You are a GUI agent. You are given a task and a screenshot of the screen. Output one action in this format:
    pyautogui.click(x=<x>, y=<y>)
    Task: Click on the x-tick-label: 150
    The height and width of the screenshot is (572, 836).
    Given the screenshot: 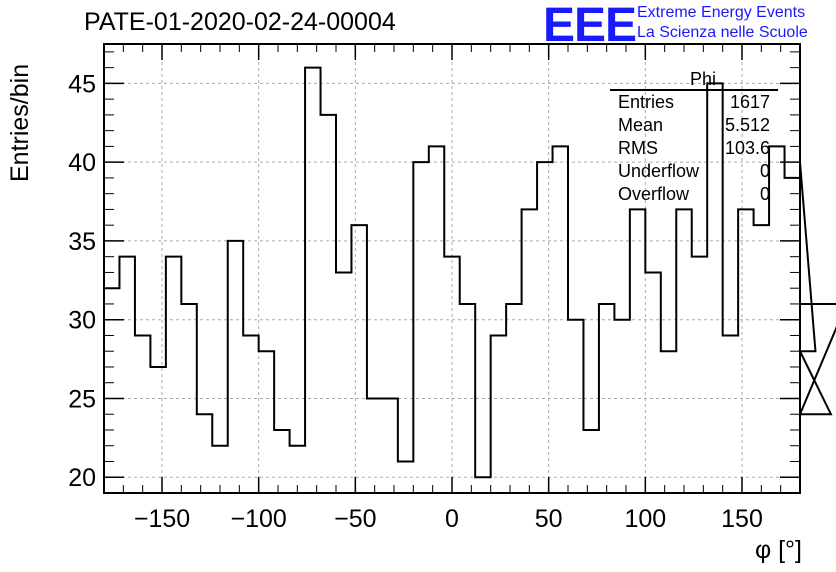 What is the action you would take?
    pyautogui.click(x=742, y=519)
    